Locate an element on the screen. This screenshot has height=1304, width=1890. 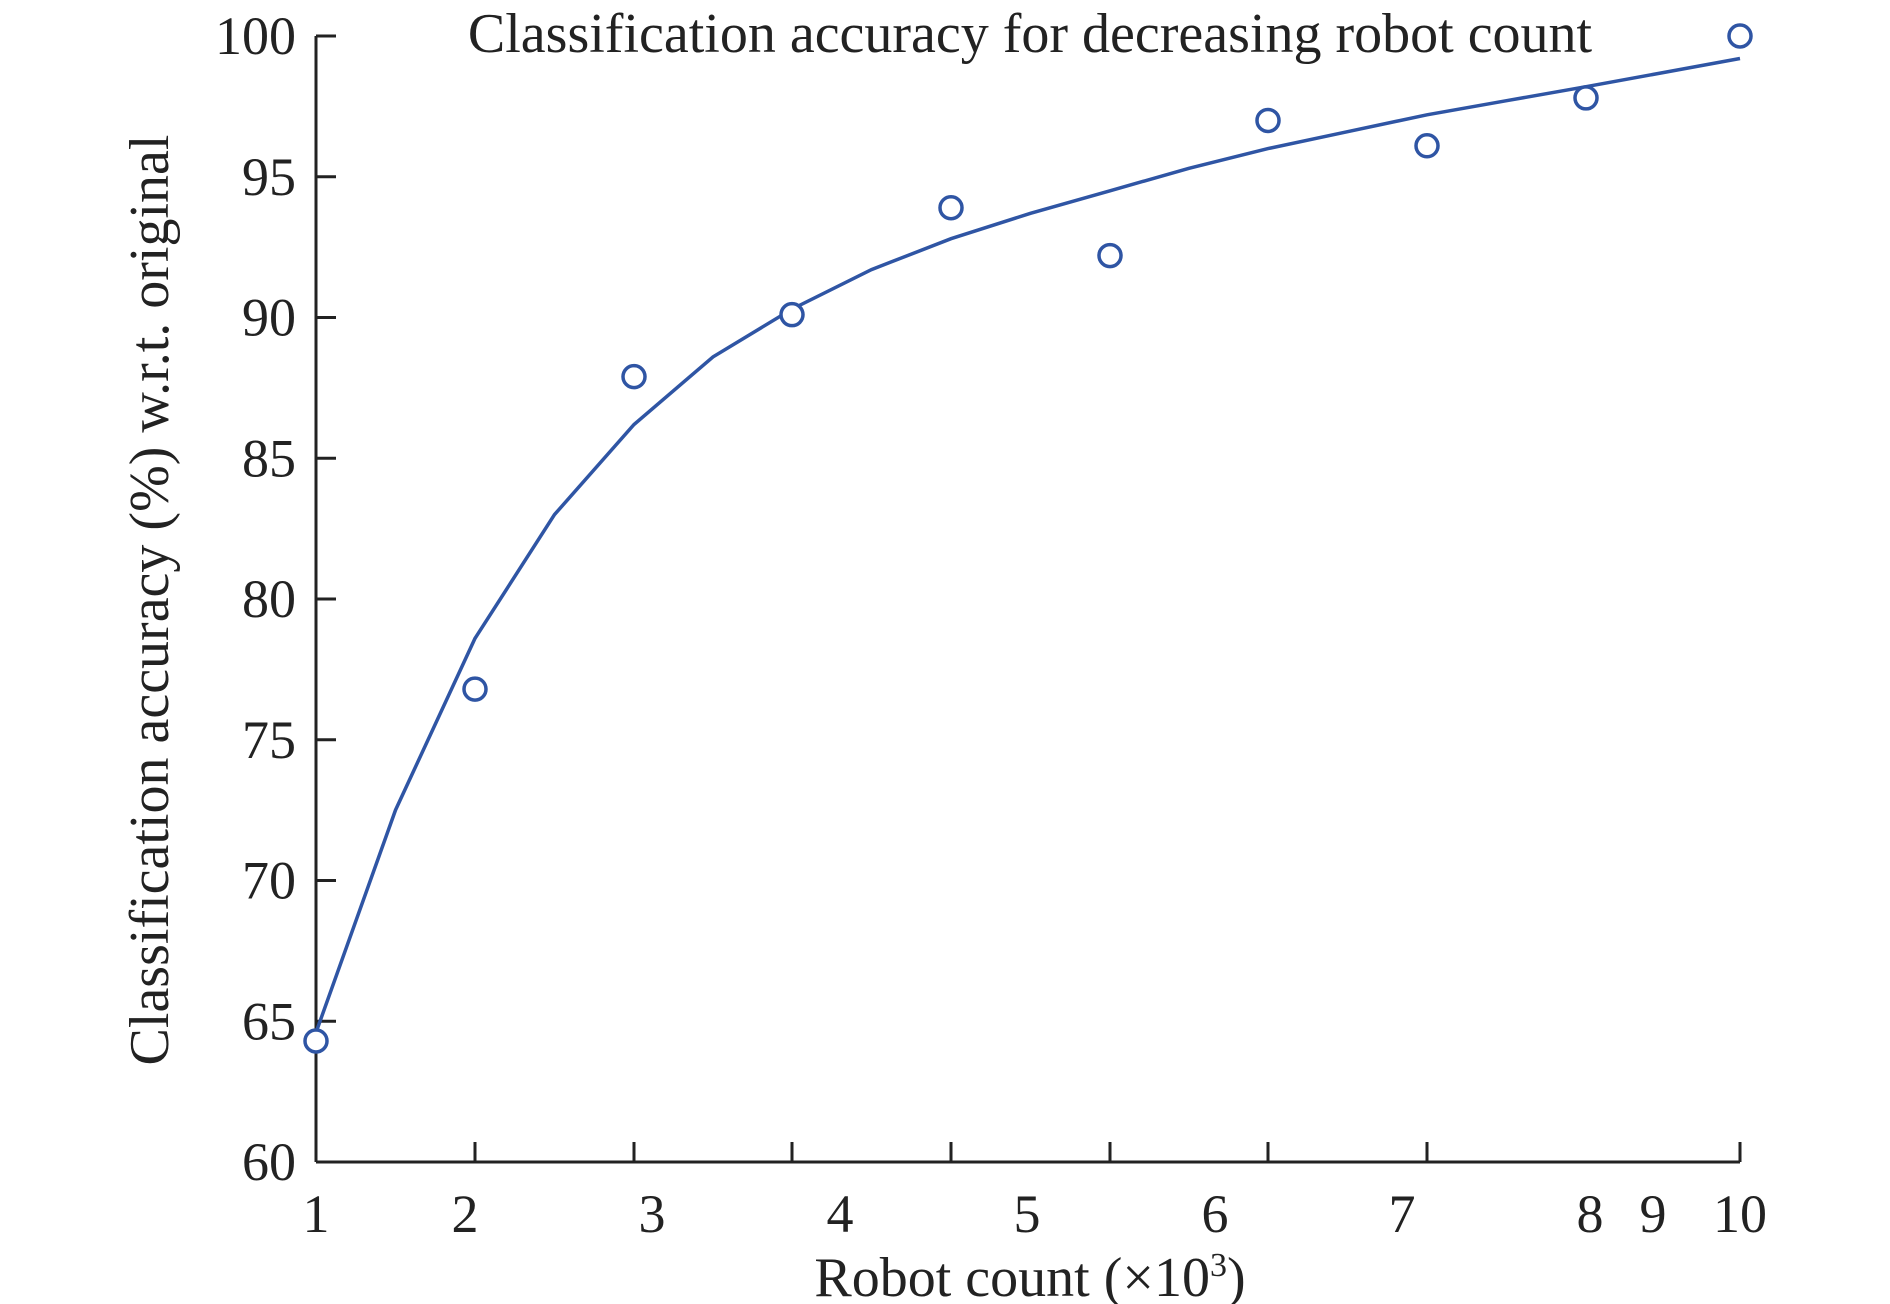
y-tick-label: 75 is located at coordinates (269, 740).